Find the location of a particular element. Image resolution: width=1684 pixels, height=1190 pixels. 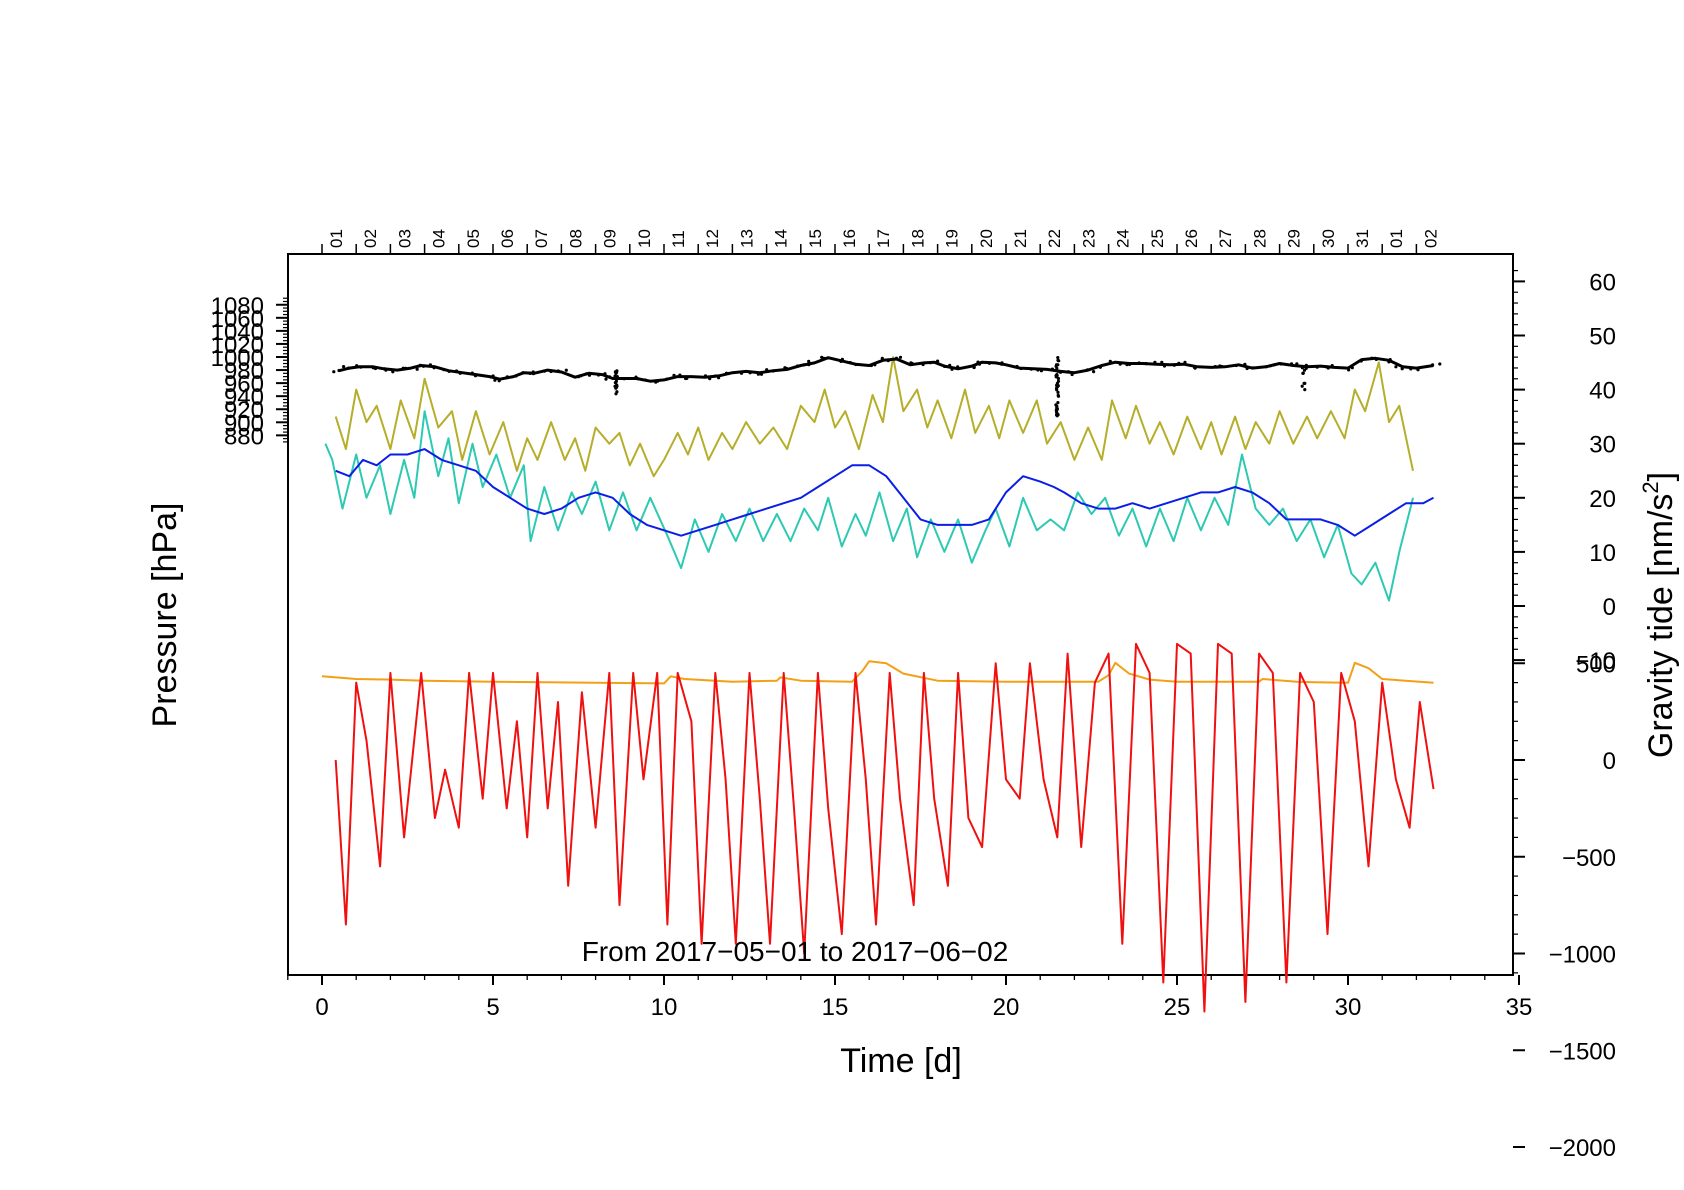

top-day-label: 01 is located at coordinates (336, 238).